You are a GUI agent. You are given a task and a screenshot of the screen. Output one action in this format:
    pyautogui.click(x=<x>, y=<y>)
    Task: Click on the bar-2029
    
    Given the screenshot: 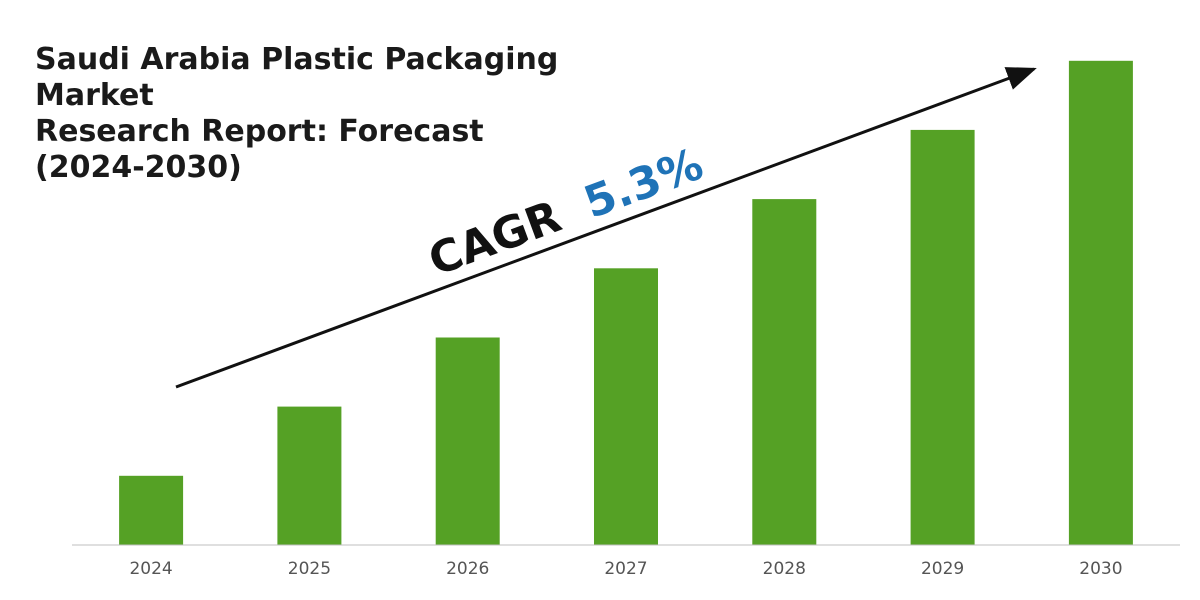 What is the action you would take?
    pyautogui.click(x=942, y=337)
    